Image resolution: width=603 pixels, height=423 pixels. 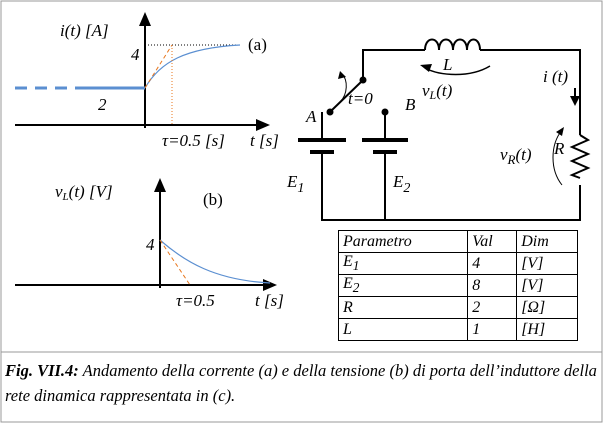 What do you see at coordinates (42, 370) in the screenshot?
I see `caption-label: Fig. VII.4:` at bounding box center [42, 370].